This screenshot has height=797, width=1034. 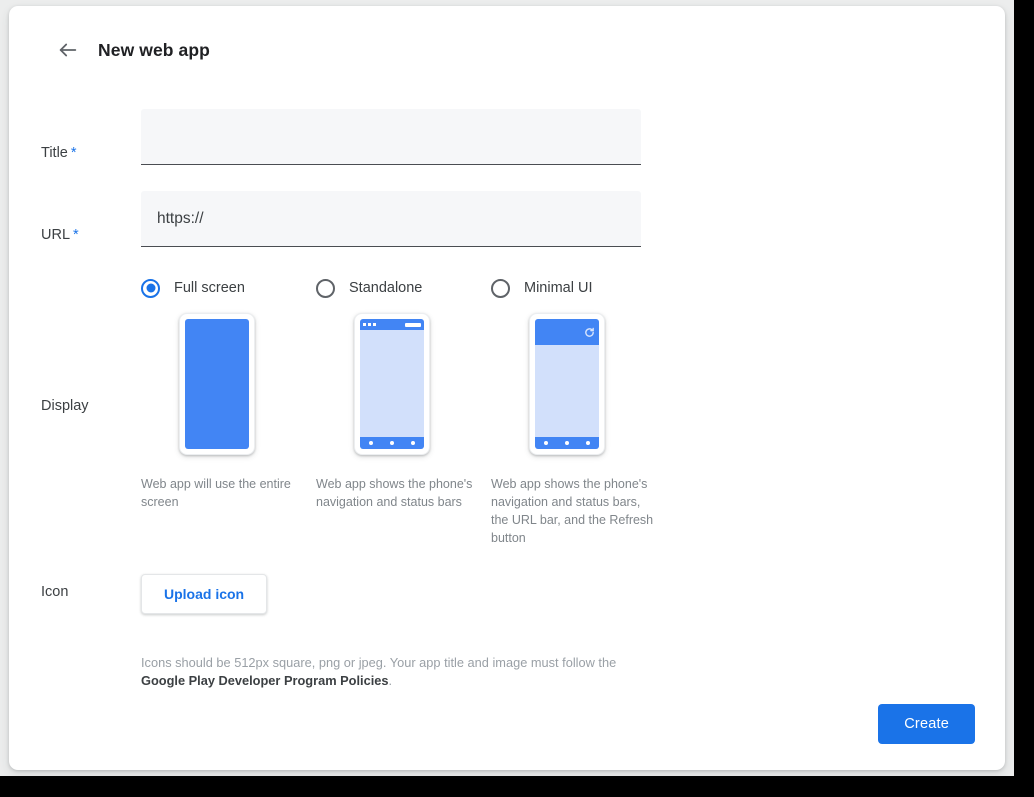 I want to click on refresh-icon, so click(x=589, y=332).